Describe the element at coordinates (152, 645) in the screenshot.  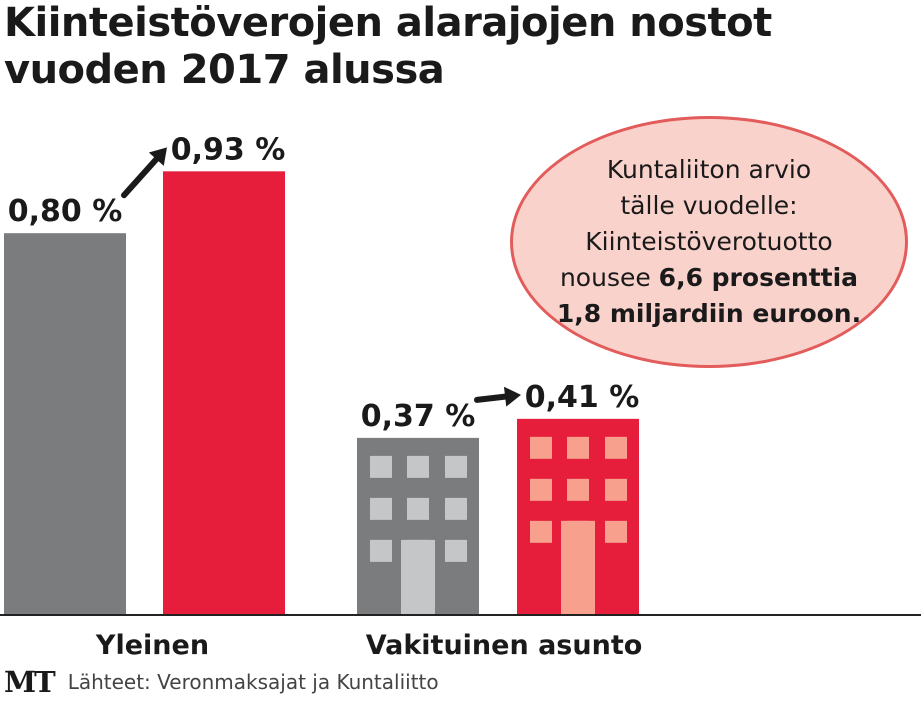
I see `category-label: Yleinen` at that location.